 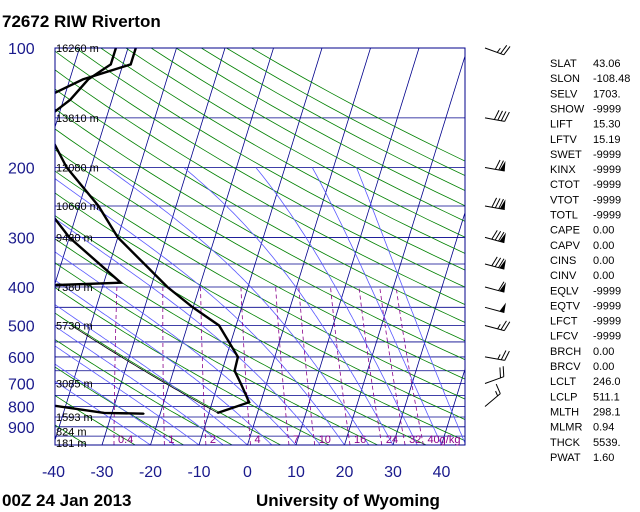 I want to click on index-value: 5539., so click(x=607, y=443).